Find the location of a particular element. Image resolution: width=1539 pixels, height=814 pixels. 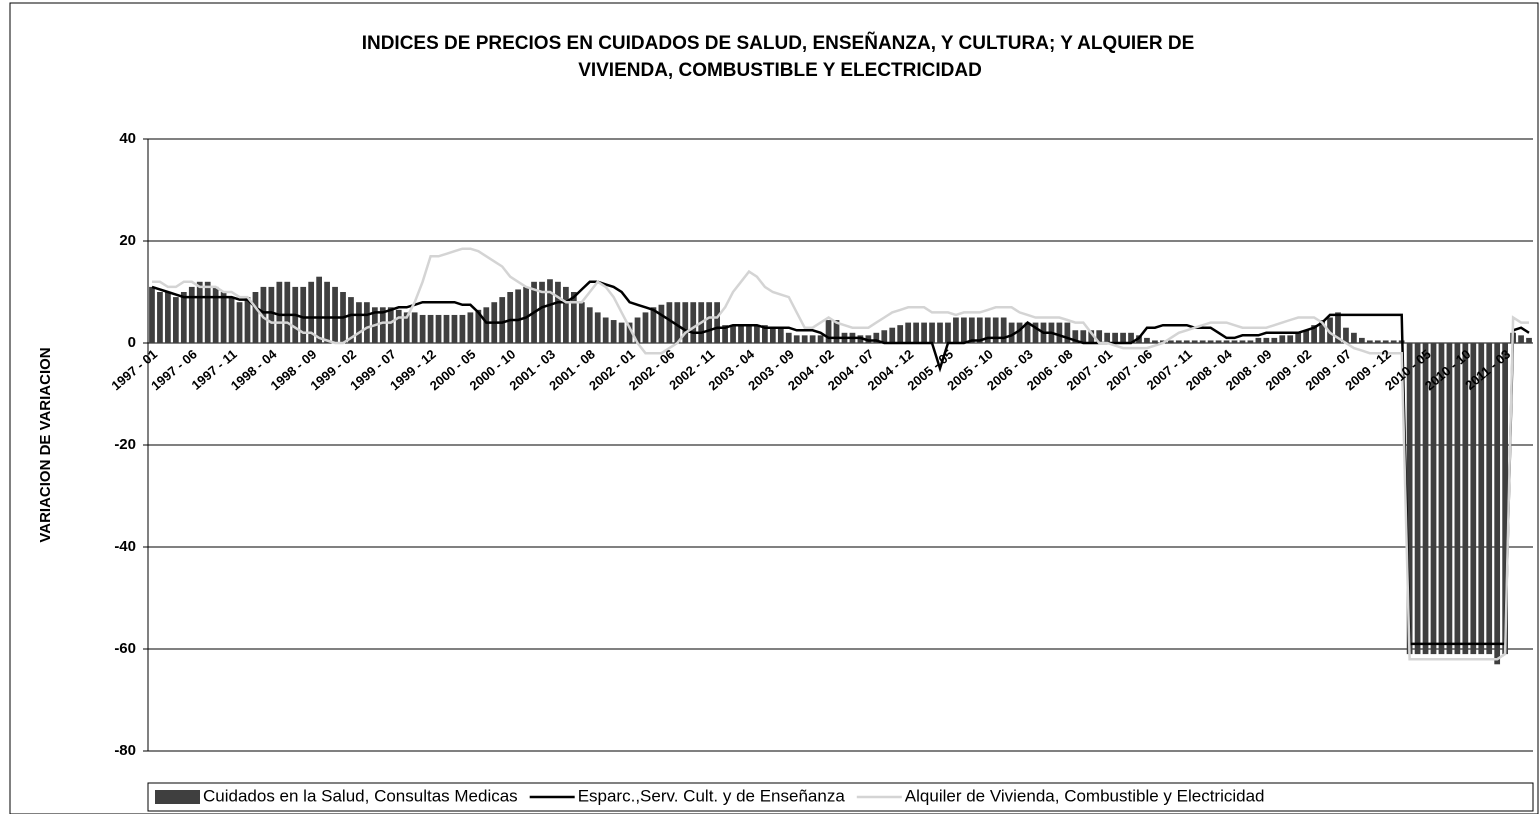

chart-title: VIVIENDA, COMBUSTIBLE Y ELECTRICIDAD is located at coordinates (780, 70).